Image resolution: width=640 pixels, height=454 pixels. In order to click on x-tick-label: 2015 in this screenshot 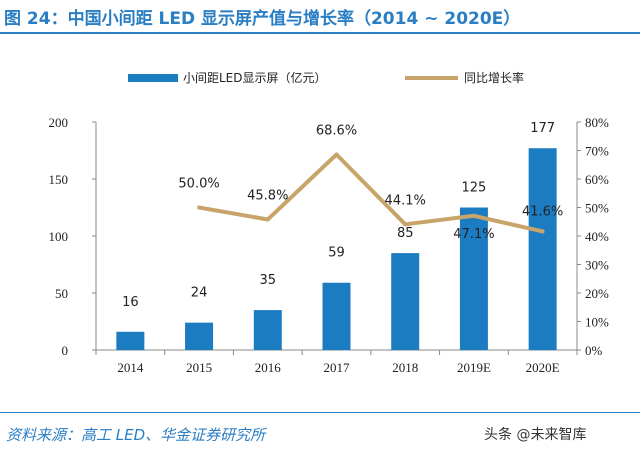, I will do `click(199, 367)`.